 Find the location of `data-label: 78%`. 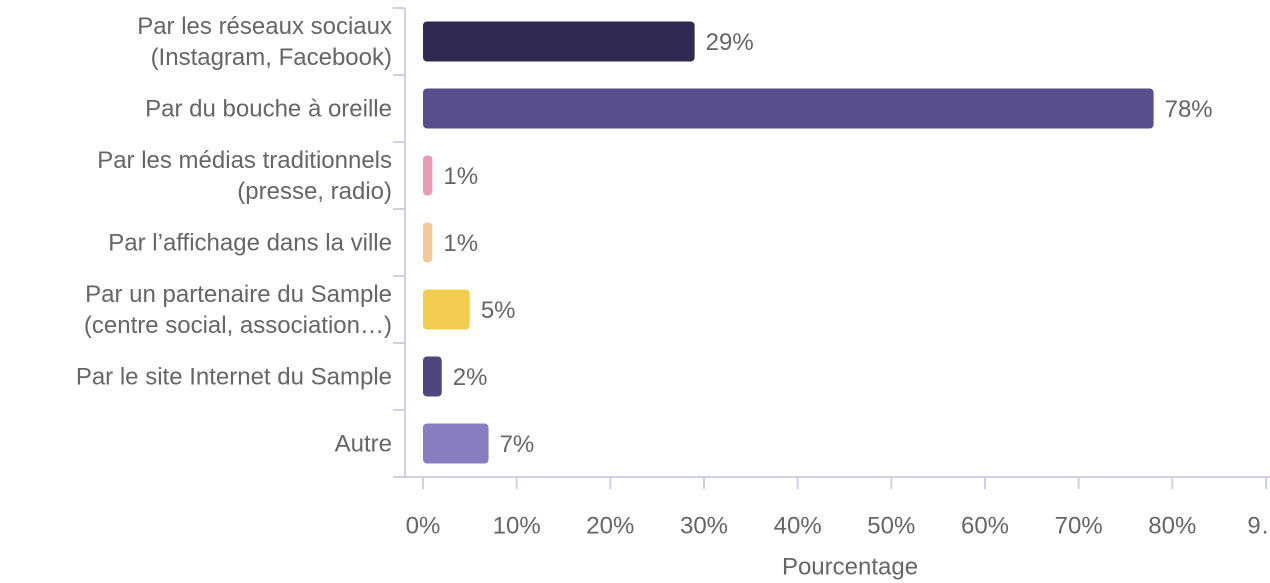

data-label: 78% is located at coordinates (1189, 109).